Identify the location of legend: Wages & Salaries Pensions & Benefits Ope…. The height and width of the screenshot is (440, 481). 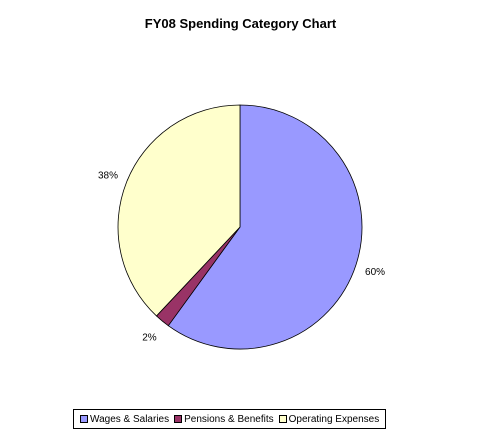
(230, 419).